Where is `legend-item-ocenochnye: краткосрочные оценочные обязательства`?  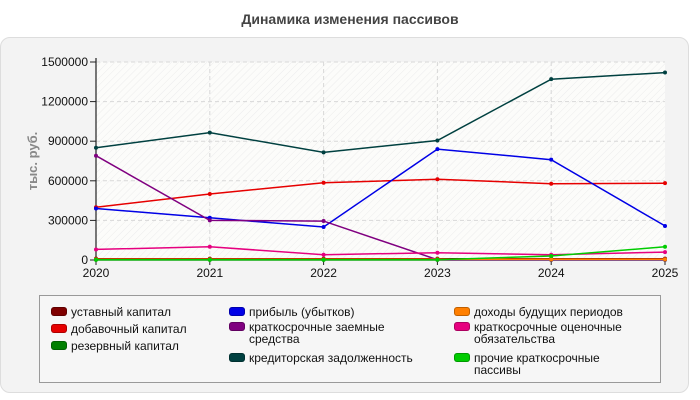 legend-item-ocenochnye: краткосрочные оценочные обязательства is located at coordinates (546, 333).